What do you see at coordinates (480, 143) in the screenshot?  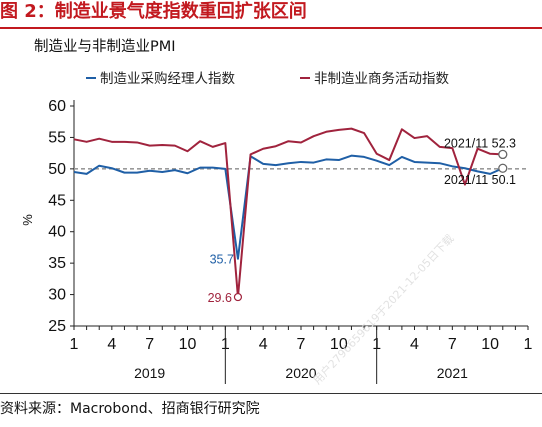 I see `data-label-latest-nonmanufacturing: 2021/11 52.3` at bounding box center [480, 143].